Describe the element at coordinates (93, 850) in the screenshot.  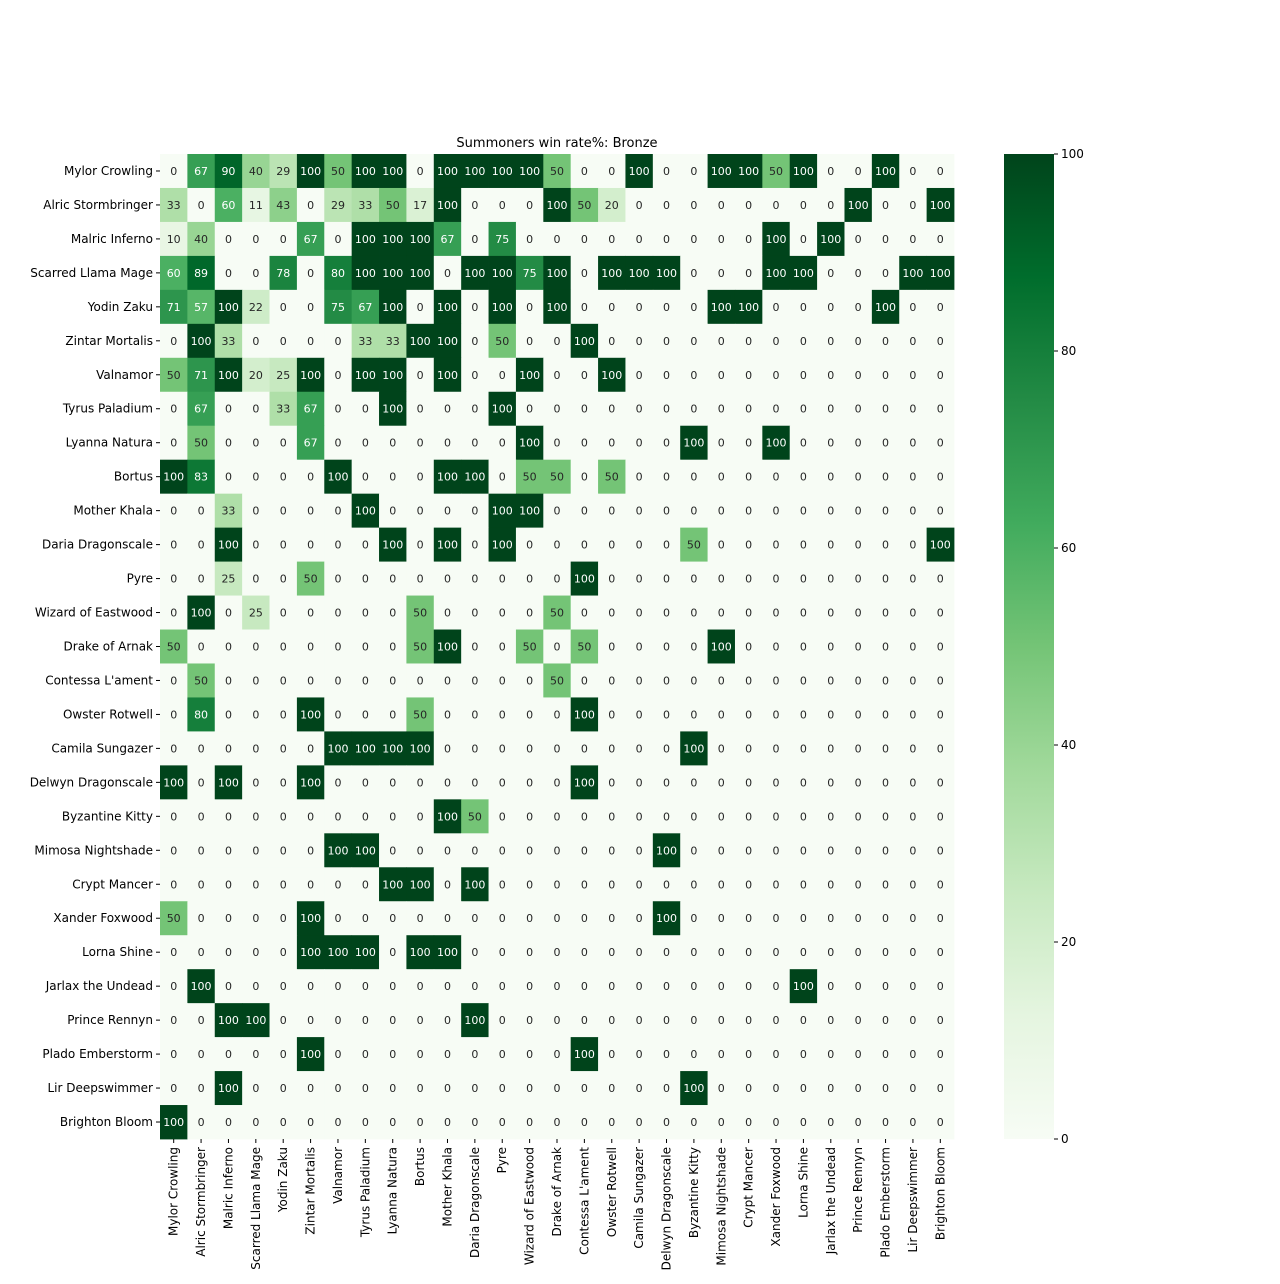
I see `y-tick-label: Mimosa Nightshade` at that location.